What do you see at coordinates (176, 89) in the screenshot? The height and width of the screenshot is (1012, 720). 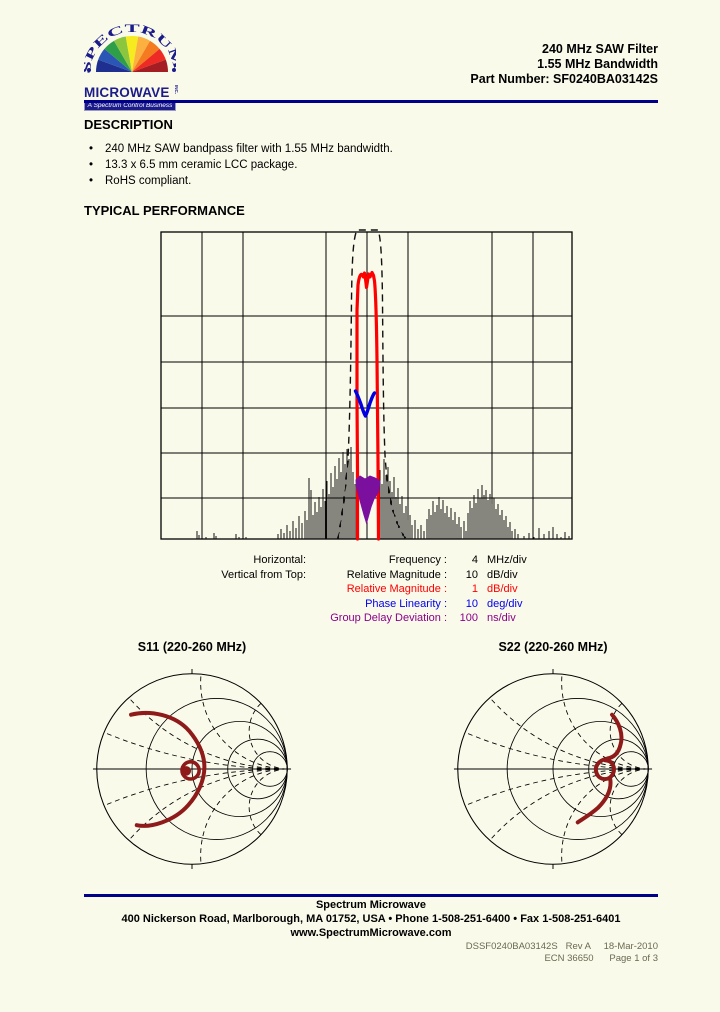 I see `logo-inc-text: INC.` at bounding box center [176, 89].